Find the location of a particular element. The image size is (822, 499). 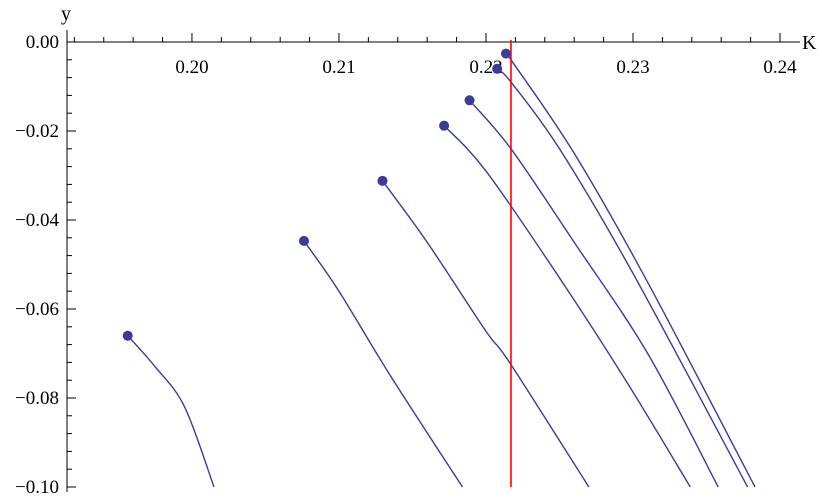

y-tick-label: −0.10 is located at coordinates (37, 487).